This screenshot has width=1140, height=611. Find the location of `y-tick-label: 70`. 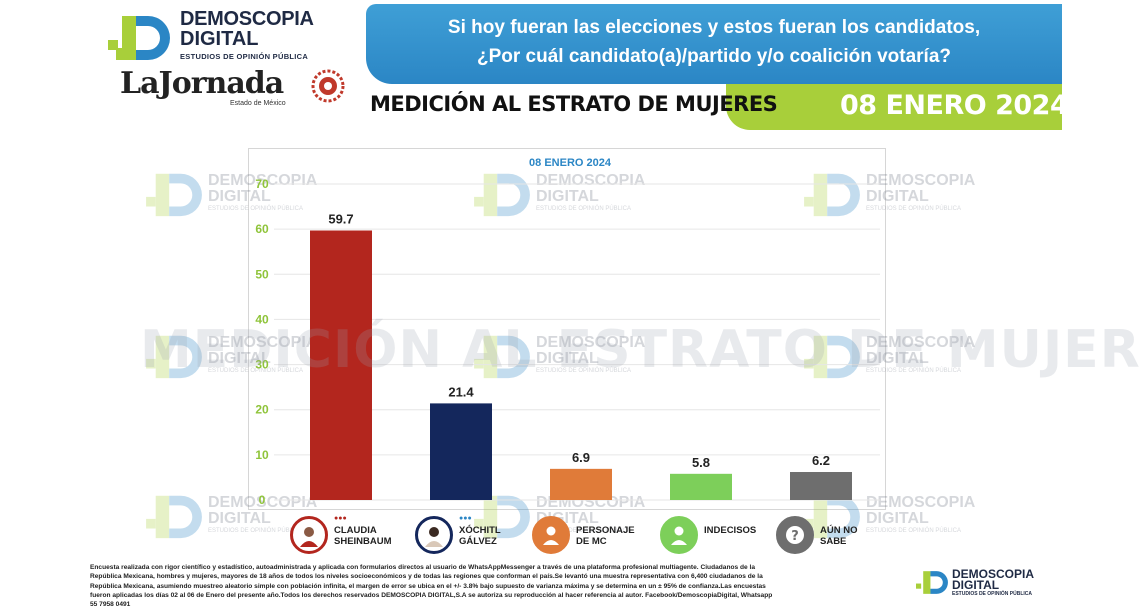

y-tick-label: 70 is located at coordinates (262, 184).